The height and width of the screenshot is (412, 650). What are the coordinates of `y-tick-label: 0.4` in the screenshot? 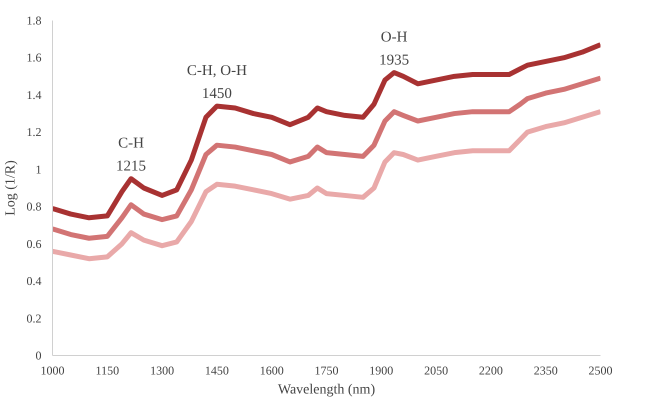 It's located at (34, 281).